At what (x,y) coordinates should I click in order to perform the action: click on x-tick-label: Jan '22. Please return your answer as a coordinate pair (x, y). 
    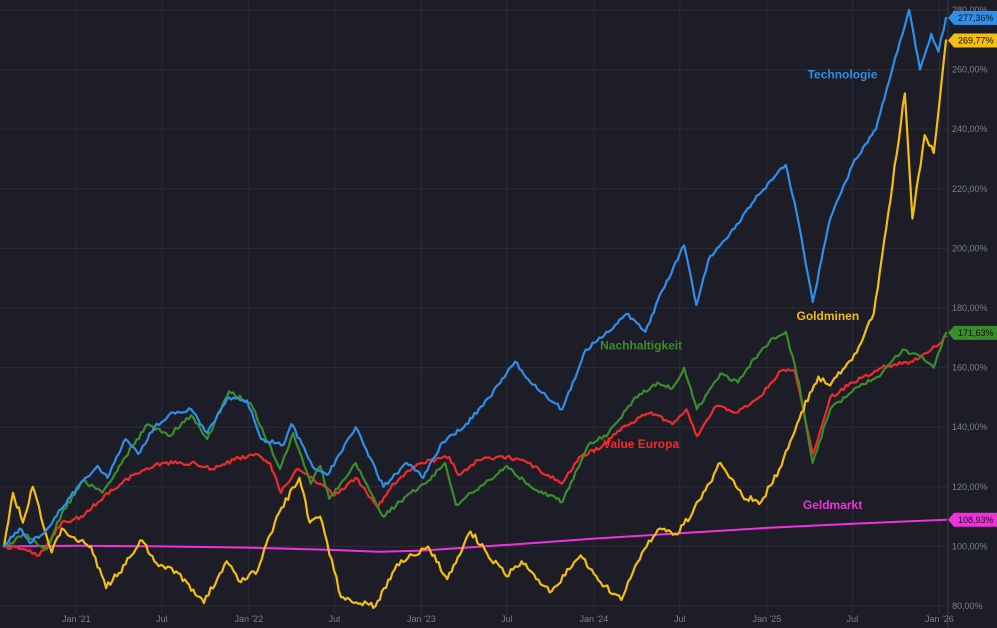
    Looking at the image, I should click on (248, 619).